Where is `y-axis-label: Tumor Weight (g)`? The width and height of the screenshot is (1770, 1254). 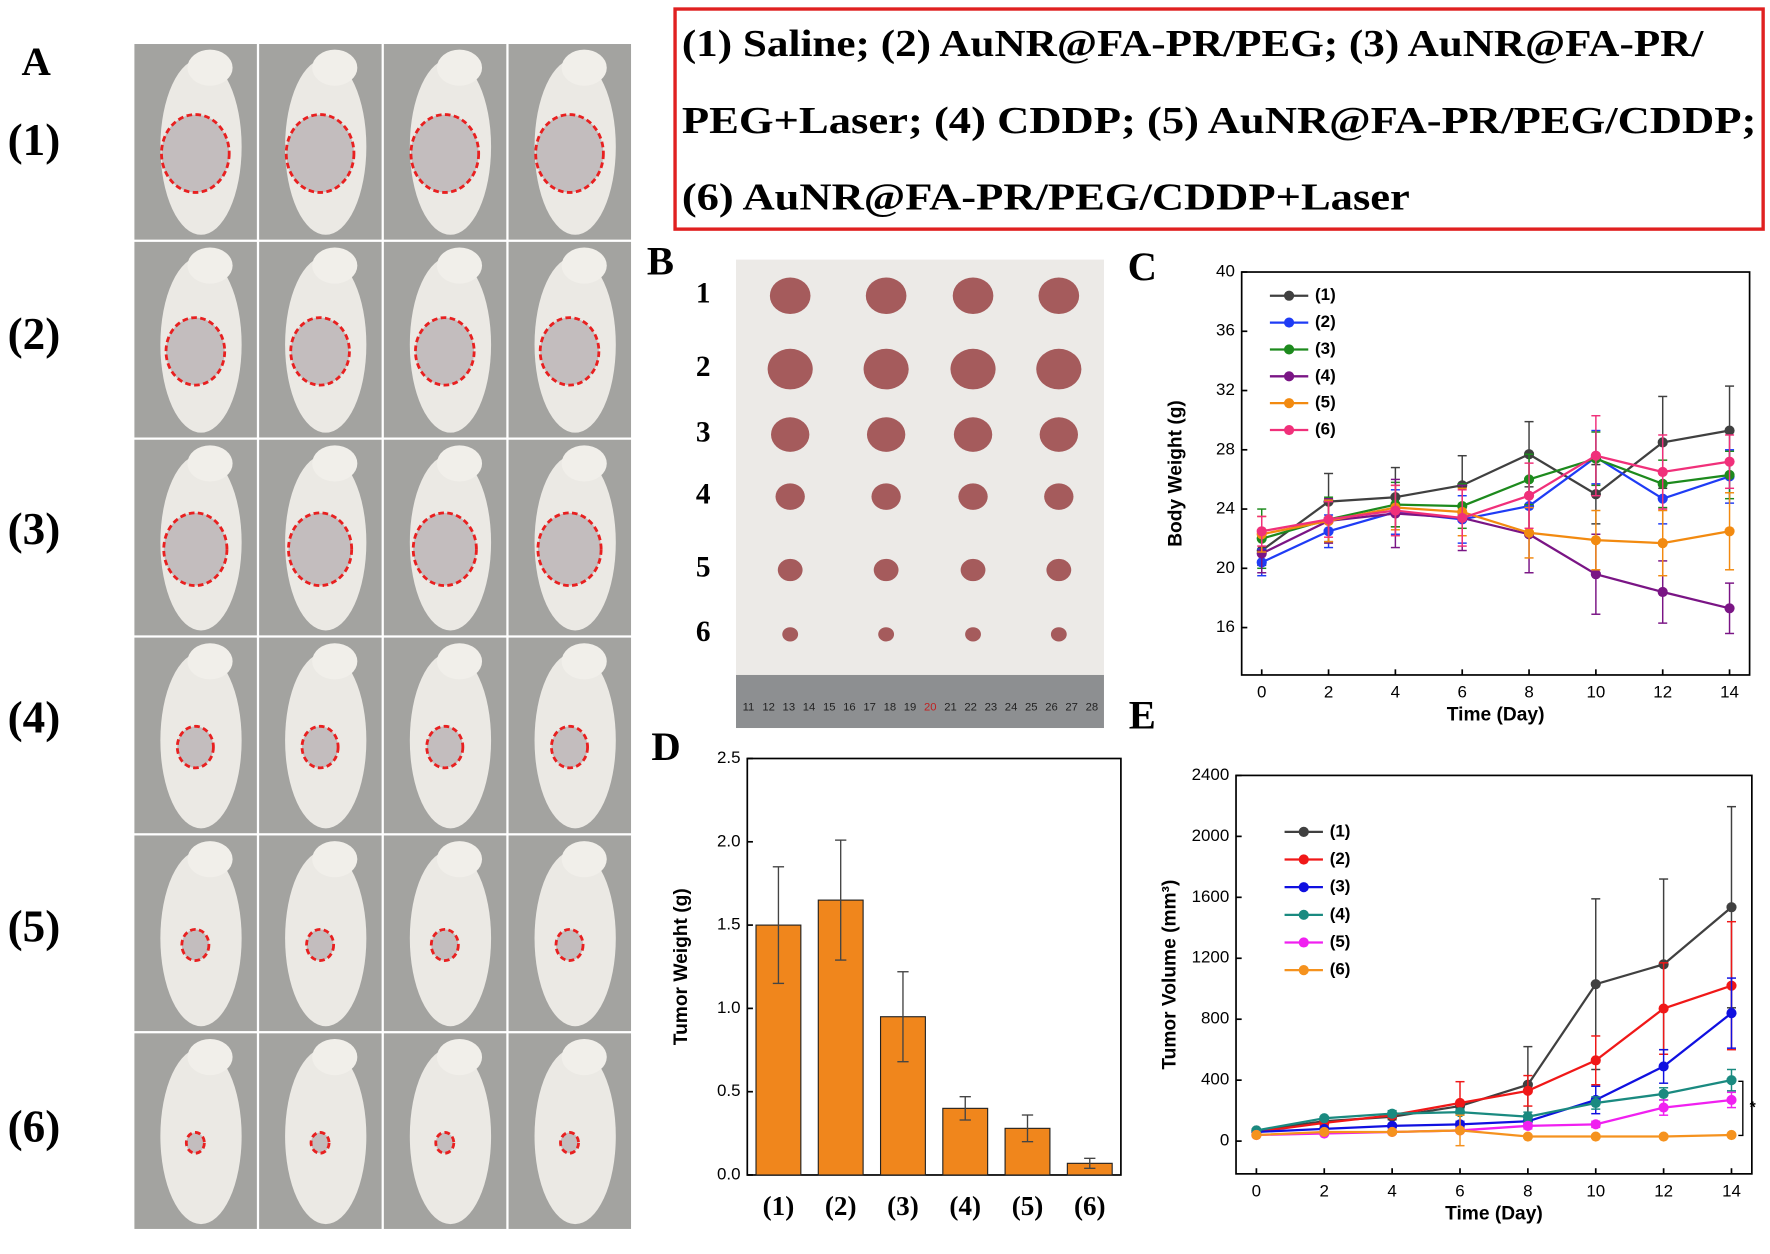 y-axis-label: Tumor Weight (g) is located at coordinates (681, 966).